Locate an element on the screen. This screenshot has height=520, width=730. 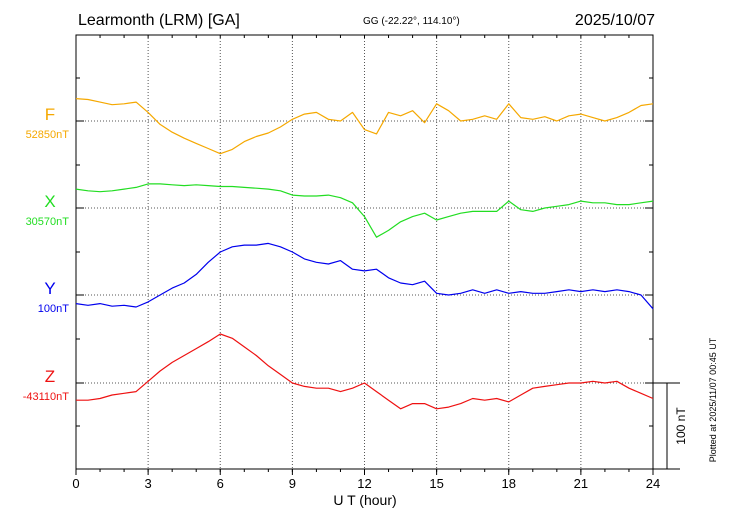
series-baseline-x: 30570nT is located at coordinates (48, 222).